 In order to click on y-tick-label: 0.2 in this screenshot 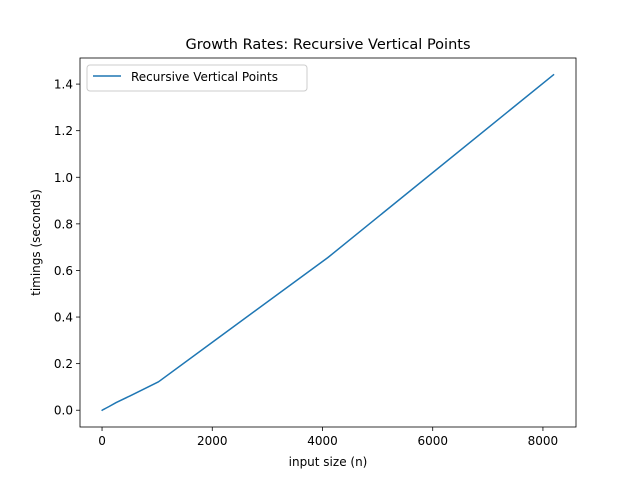, I will do `click(63, 364)`.